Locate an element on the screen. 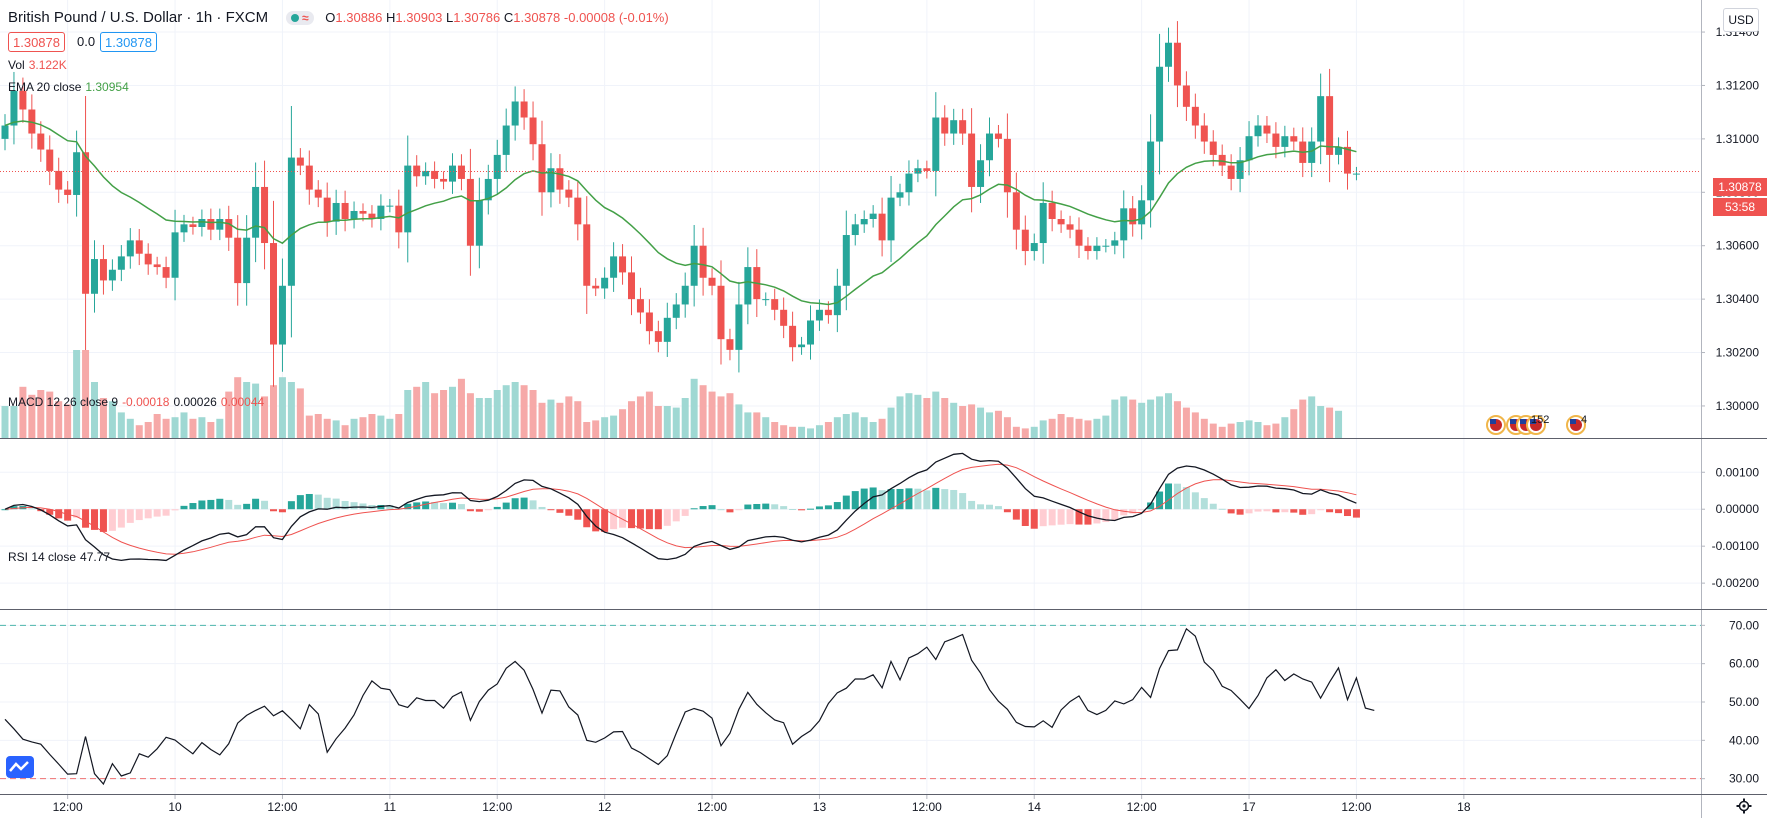 The image size is (1767, 818). settings-gear-icon is located at coordinates (1744, 806).